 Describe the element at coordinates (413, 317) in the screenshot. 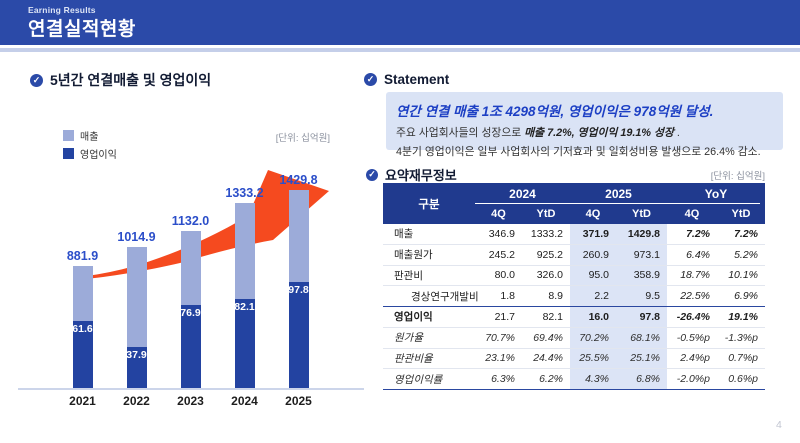

I see `row-label: 영업이익` at that location.